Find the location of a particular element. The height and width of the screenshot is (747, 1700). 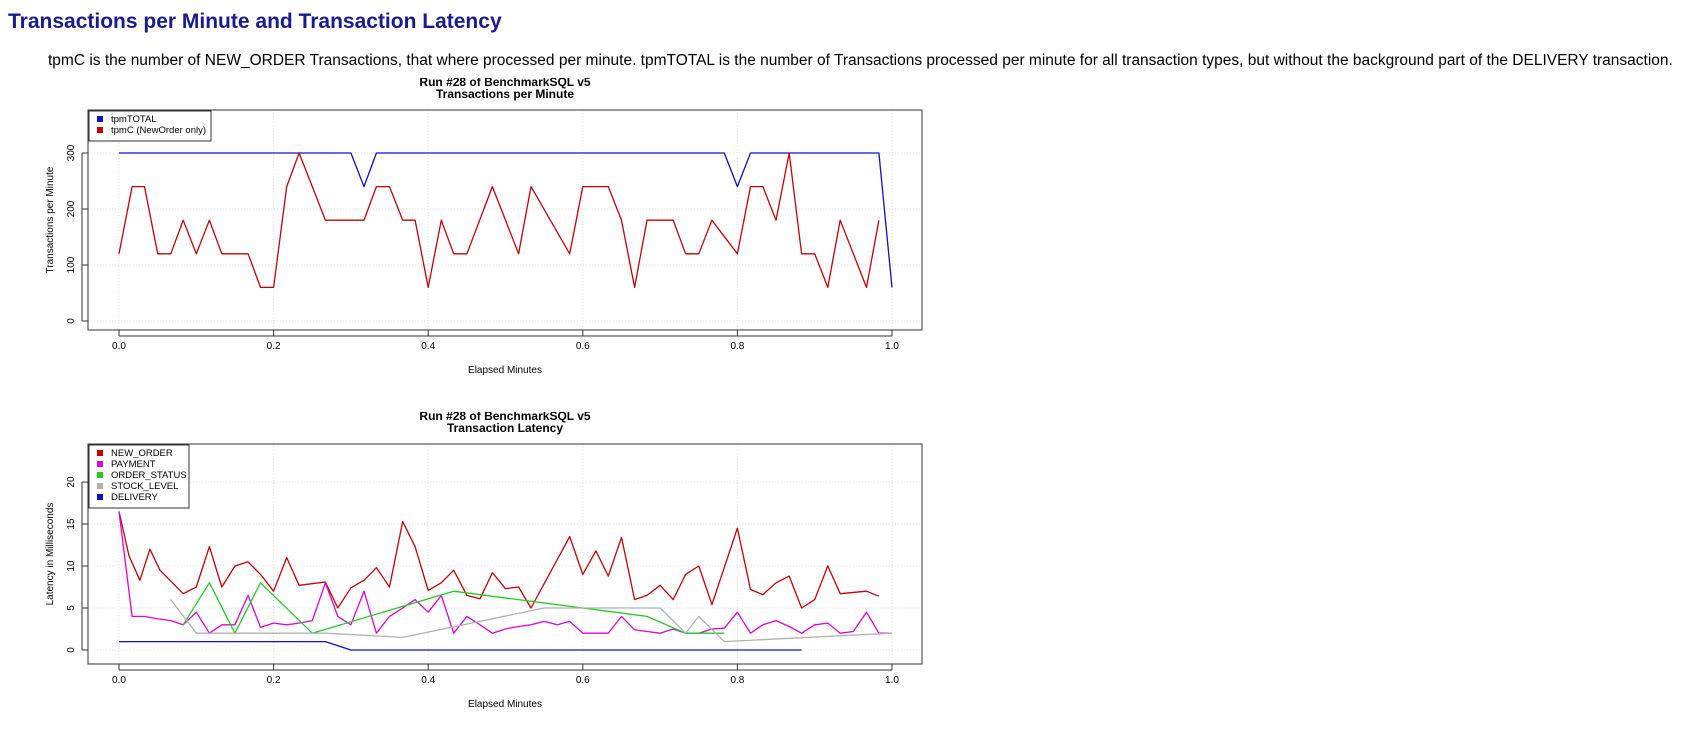

y-tick-label: 15 is located at coordinates (71, 524).